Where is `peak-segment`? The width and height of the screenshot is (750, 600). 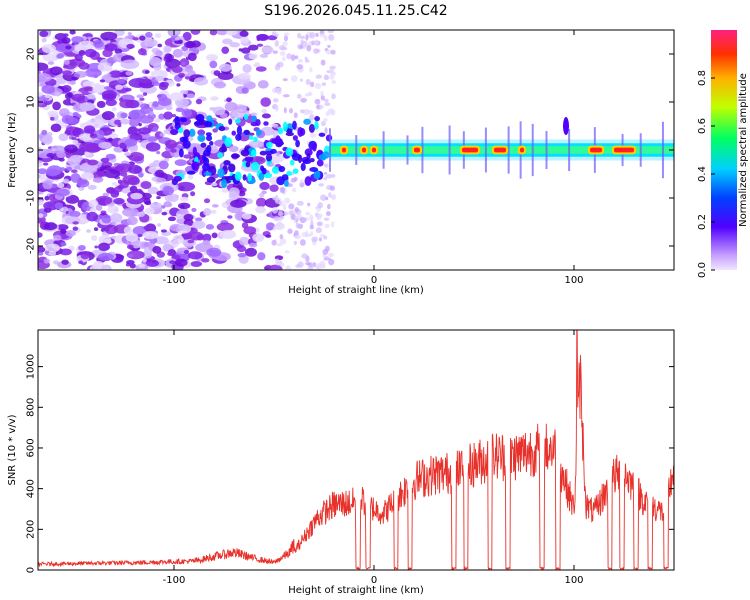 peak-segment is located at coordinates (364, 150).